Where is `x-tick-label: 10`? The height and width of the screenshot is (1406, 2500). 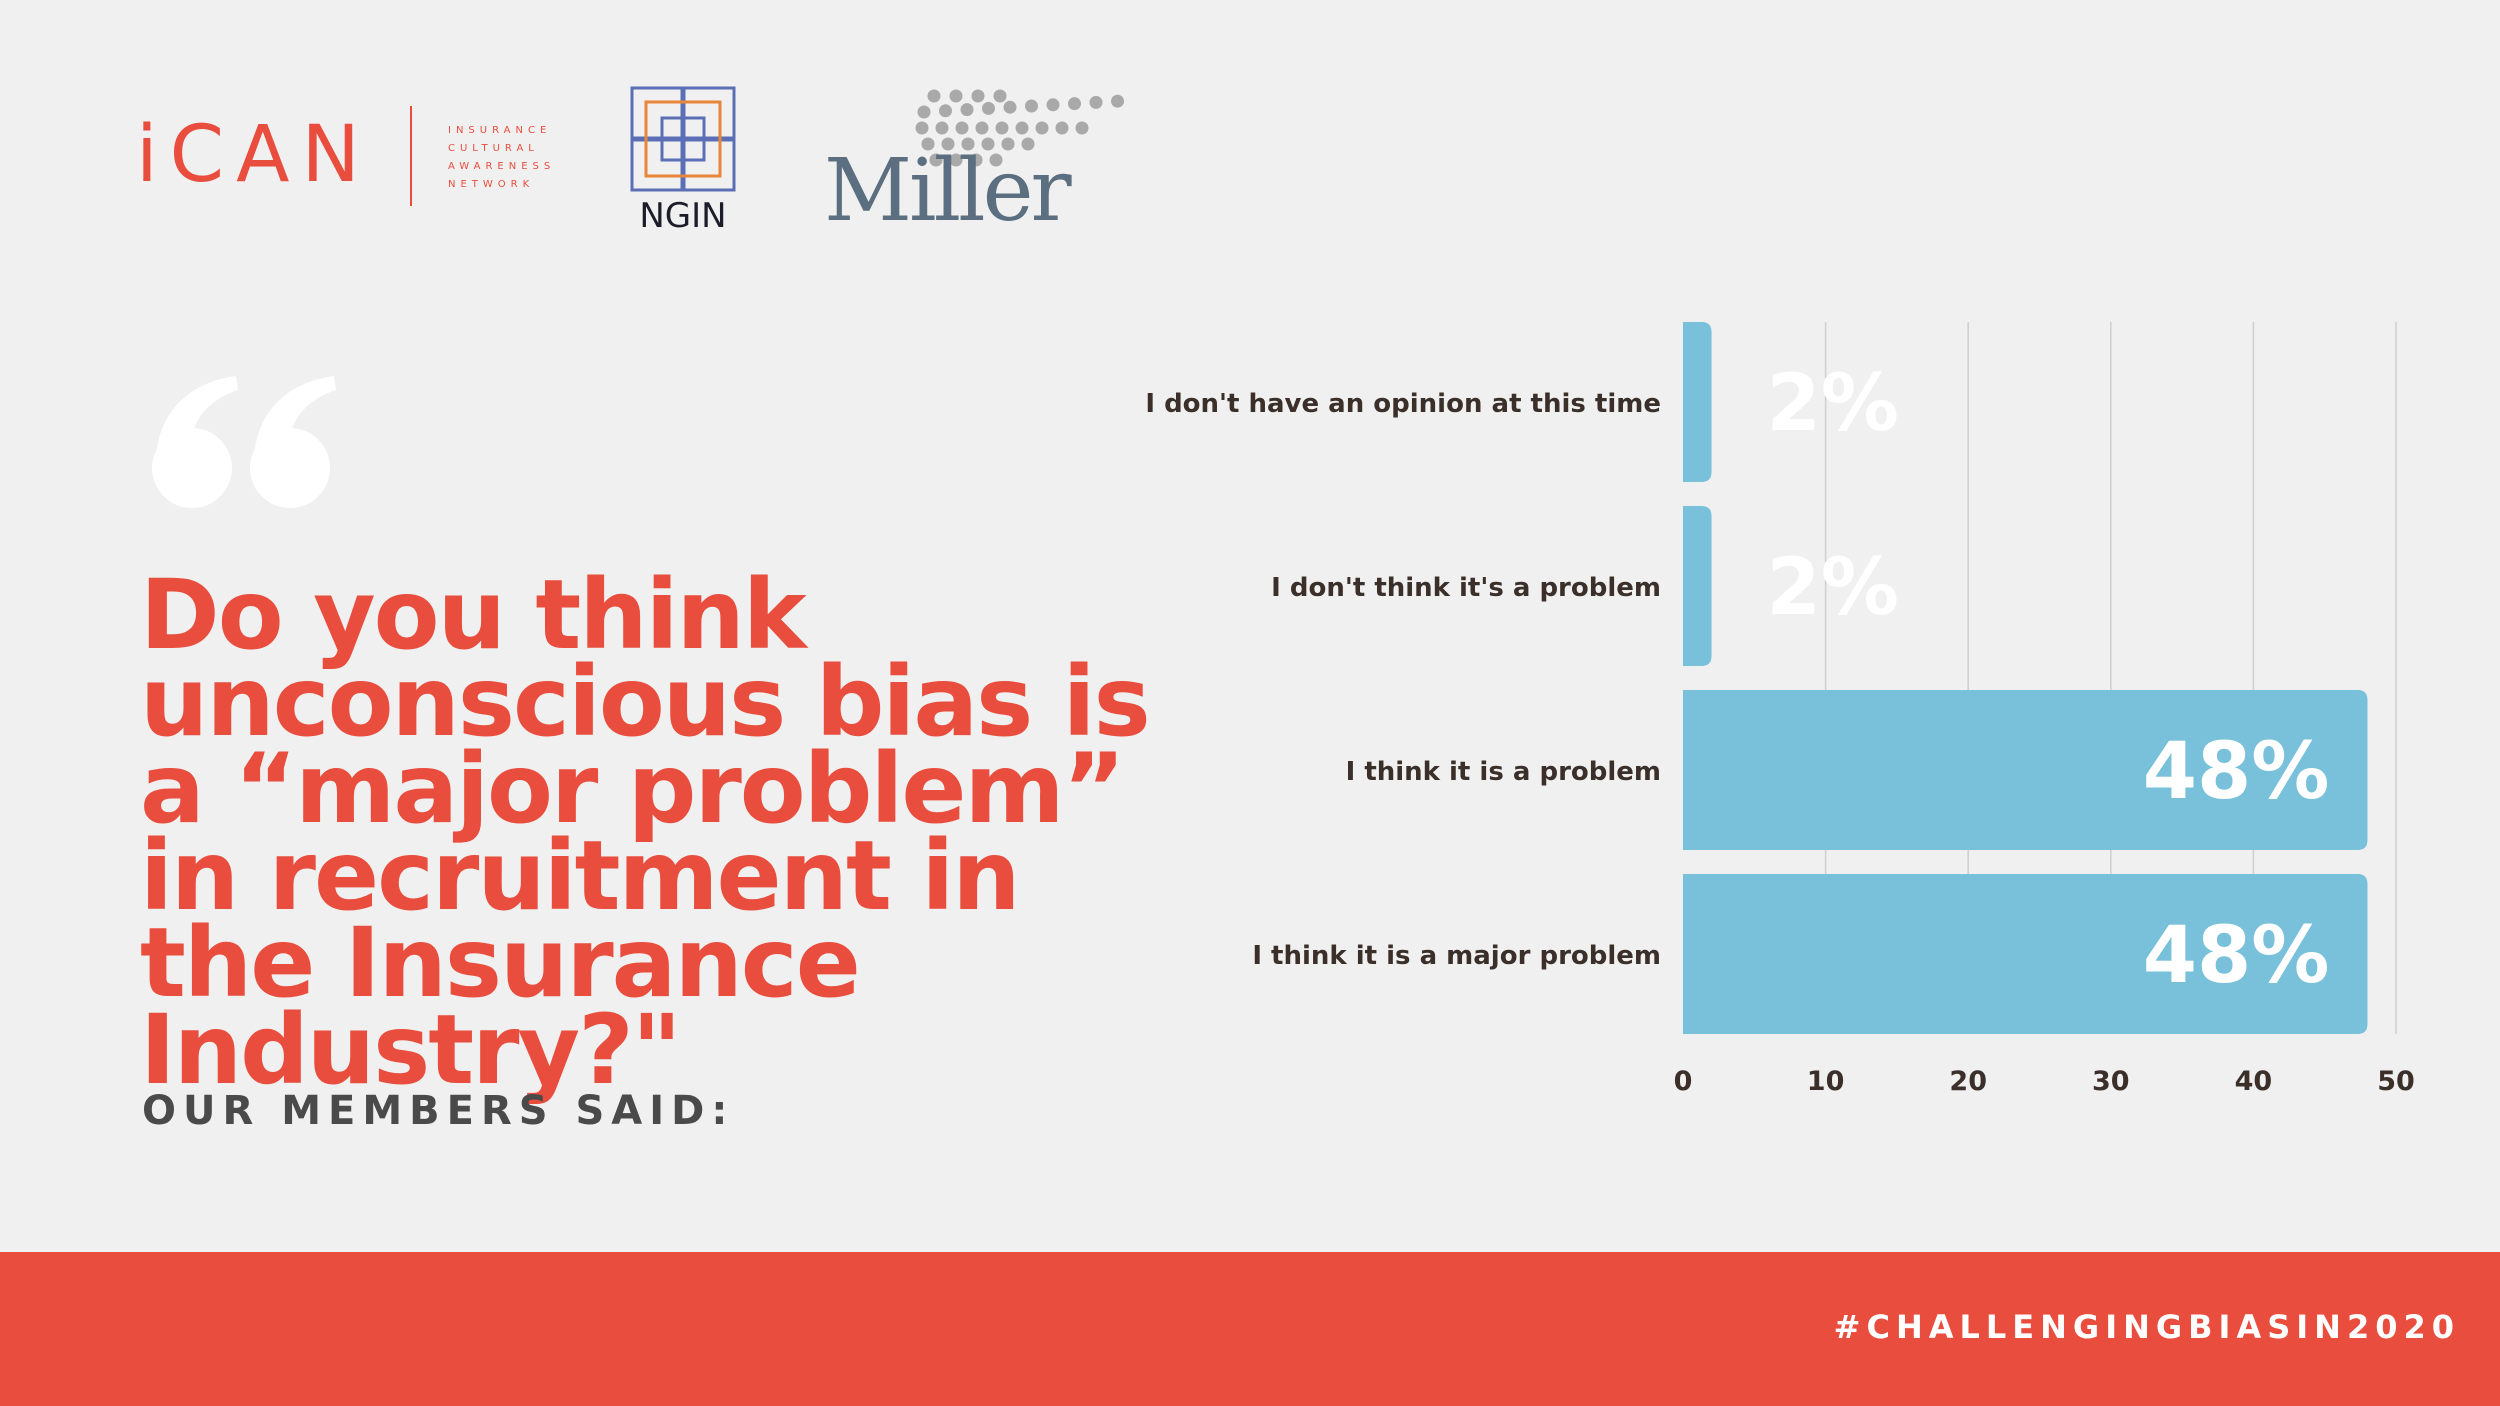 x-tick-label: 10 is located at coordinates (1826, 1081).